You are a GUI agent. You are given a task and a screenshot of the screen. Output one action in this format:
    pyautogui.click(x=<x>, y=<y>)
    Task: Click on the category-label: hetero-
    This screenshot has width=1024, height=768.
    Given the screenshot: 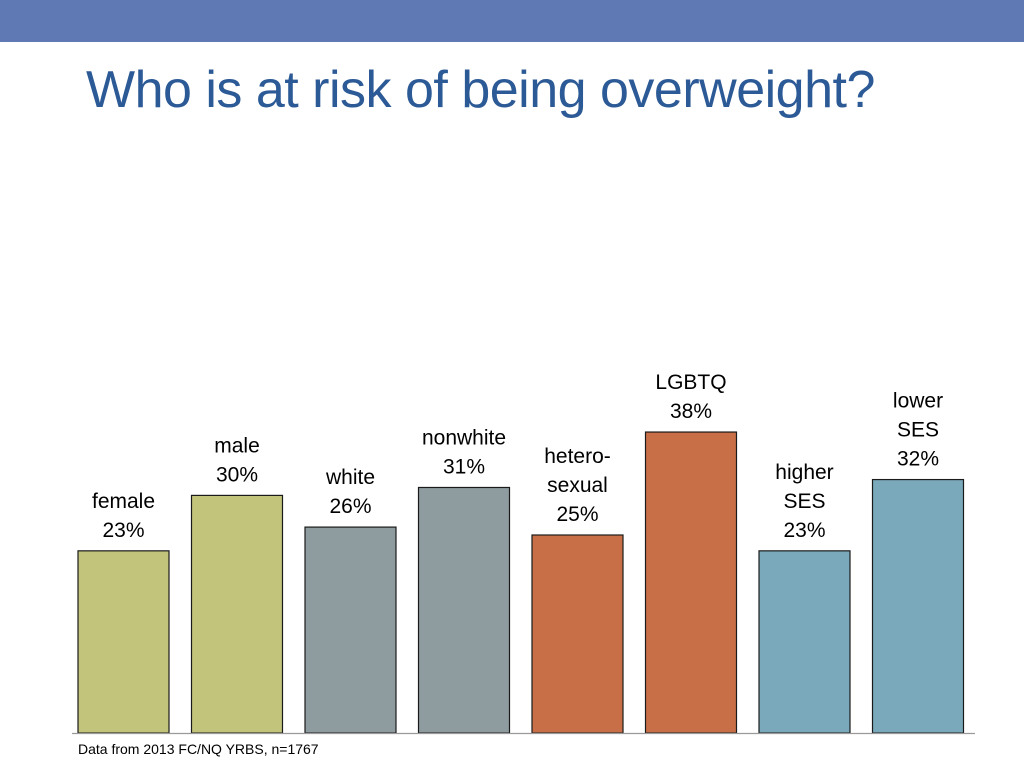 What is the action you would take?
    pyautogui.click(x=577, y=456)
    